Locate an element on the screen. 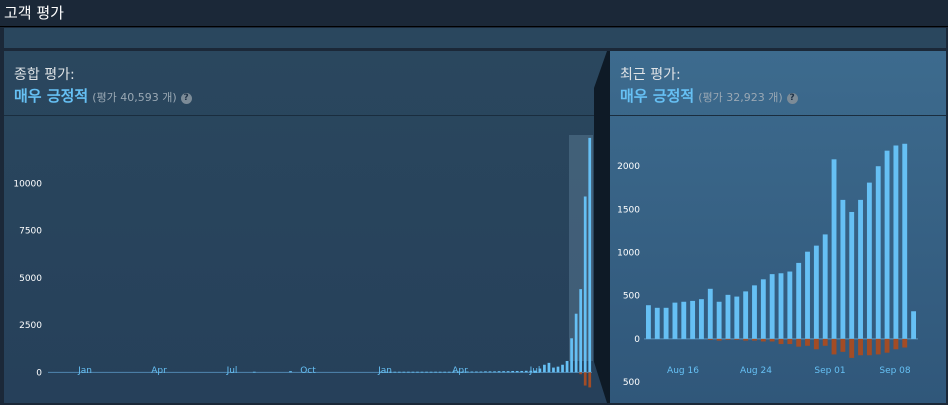 The image size is (948, 405). y-tick-label: 5000 is located at coordinates (30, 279).